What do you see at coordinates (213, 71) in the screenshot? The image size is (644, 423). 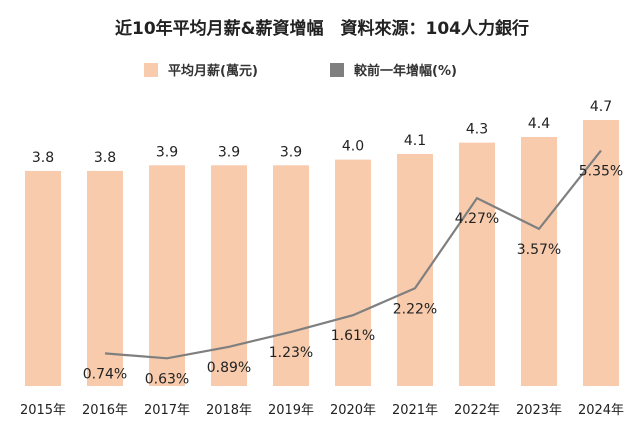 I see `legend-label-salary: 平均月薪(萬元)` at bounding box center [213, 71].